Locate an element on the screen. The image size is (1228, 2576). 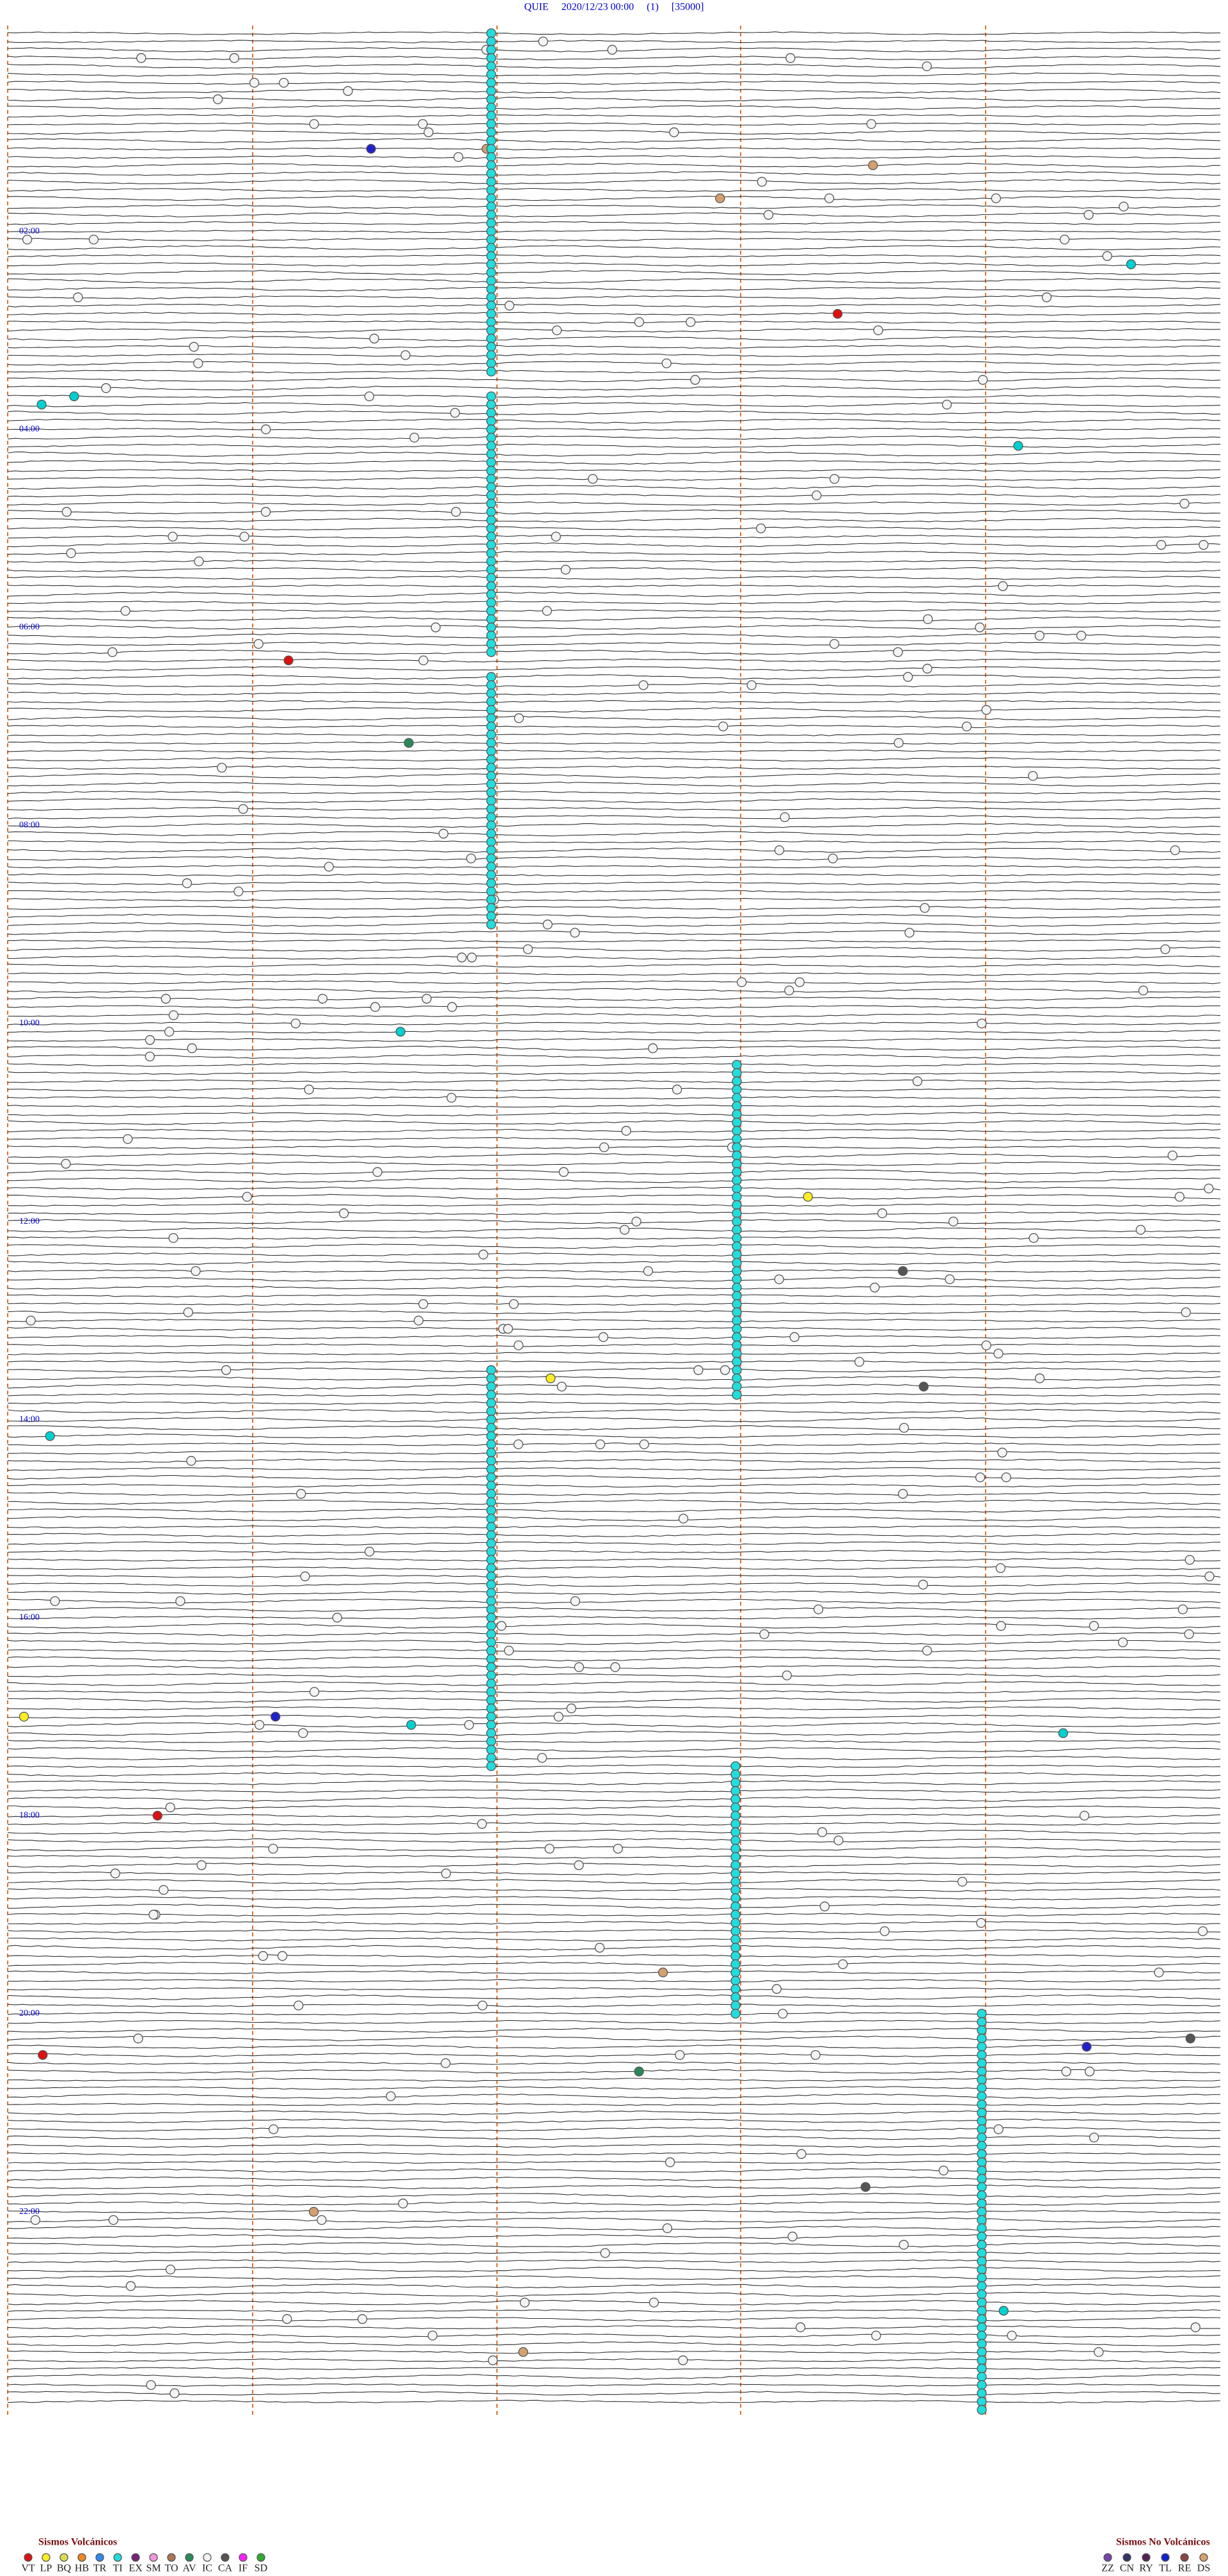
time-label: 08:00 is located at coordinates (29, 825).